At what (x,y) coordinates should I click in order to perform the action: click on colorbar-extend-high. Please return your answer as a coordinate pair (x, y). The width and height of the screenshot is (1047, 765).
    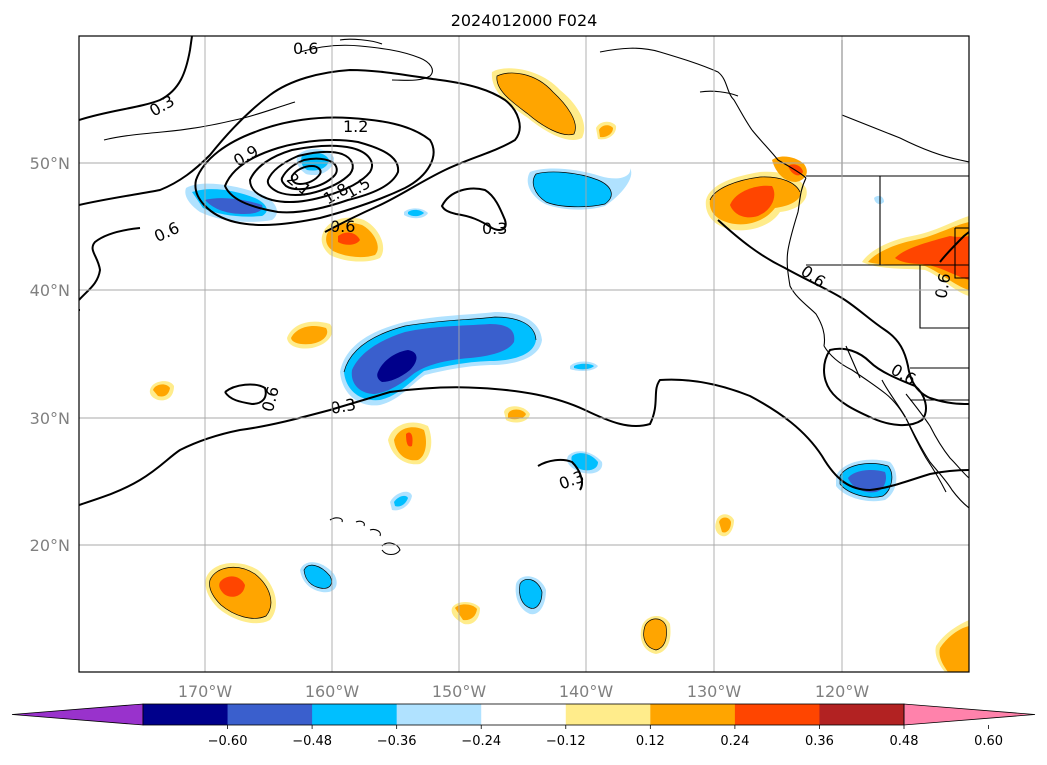
    Looking at the image, I should click on (969, 714).